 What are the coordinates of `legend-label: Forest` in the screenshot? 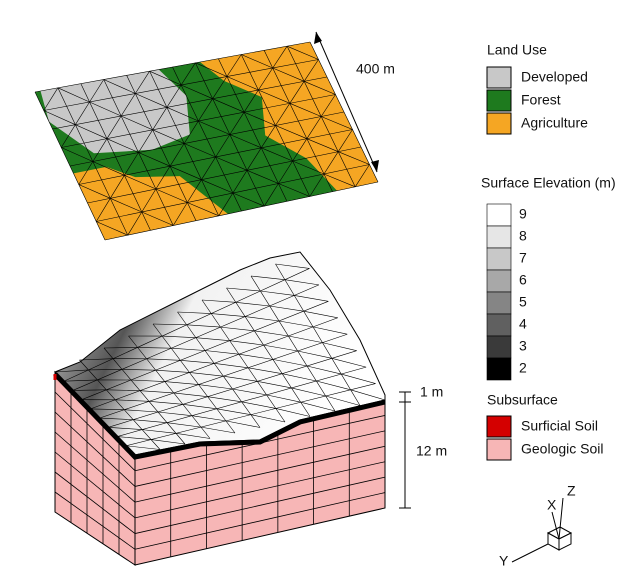 It's located at (541, 100).